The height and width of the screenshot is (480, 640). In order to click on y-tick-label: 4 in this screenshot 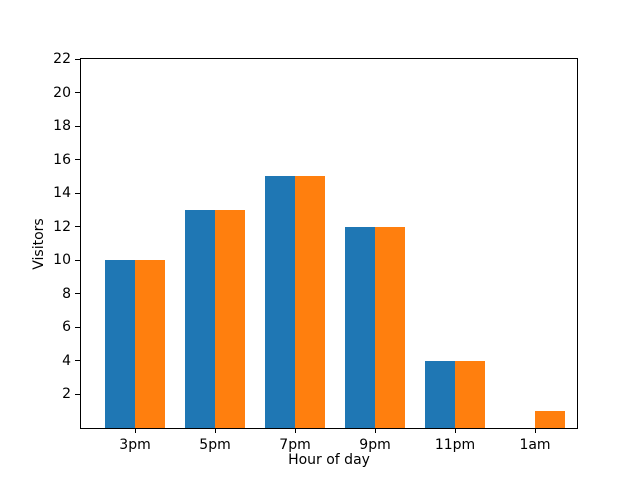, I will do `click(66, 360)`.